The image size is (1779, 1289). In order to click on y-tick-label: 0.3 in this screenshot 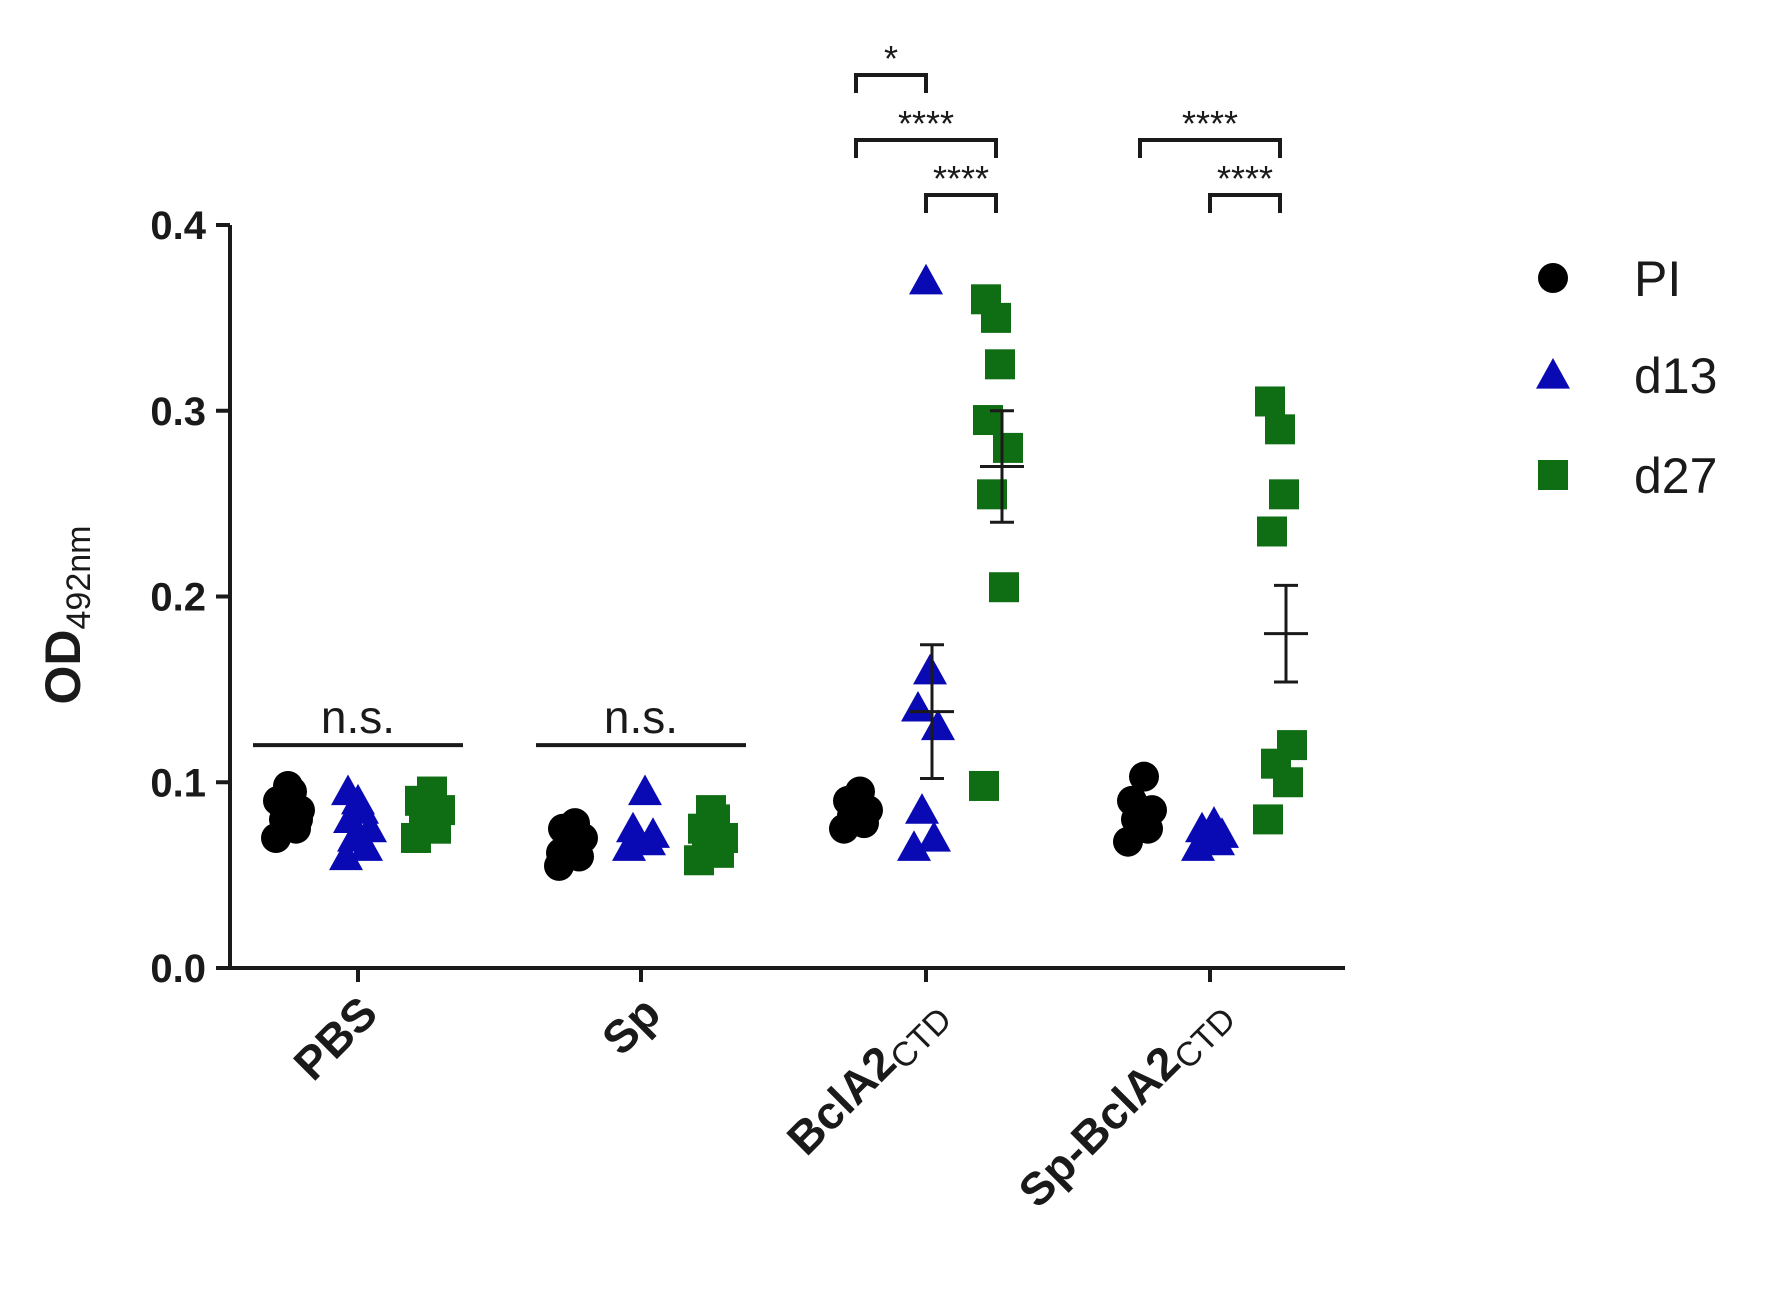, I will do `click(178, 412)`.